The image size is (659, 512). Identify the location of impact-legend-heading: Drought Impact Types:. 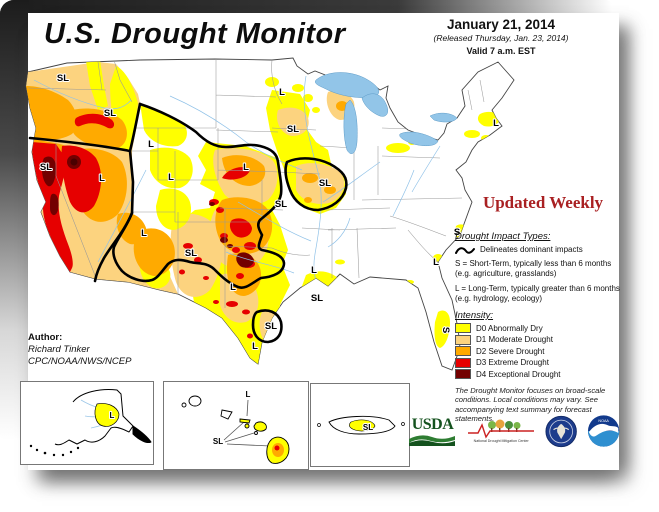
(503, 236).